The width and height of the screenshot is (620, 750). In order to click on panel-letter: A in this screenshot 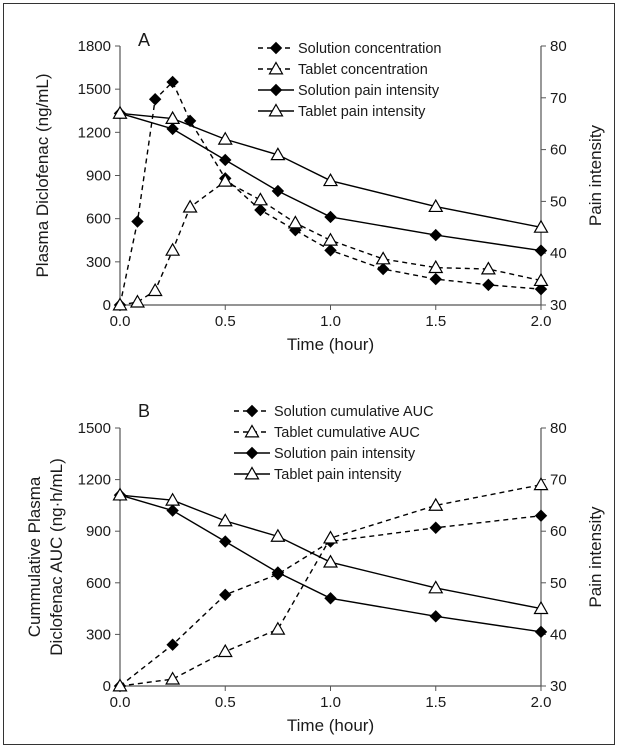, I will do `click(144, 40)`.